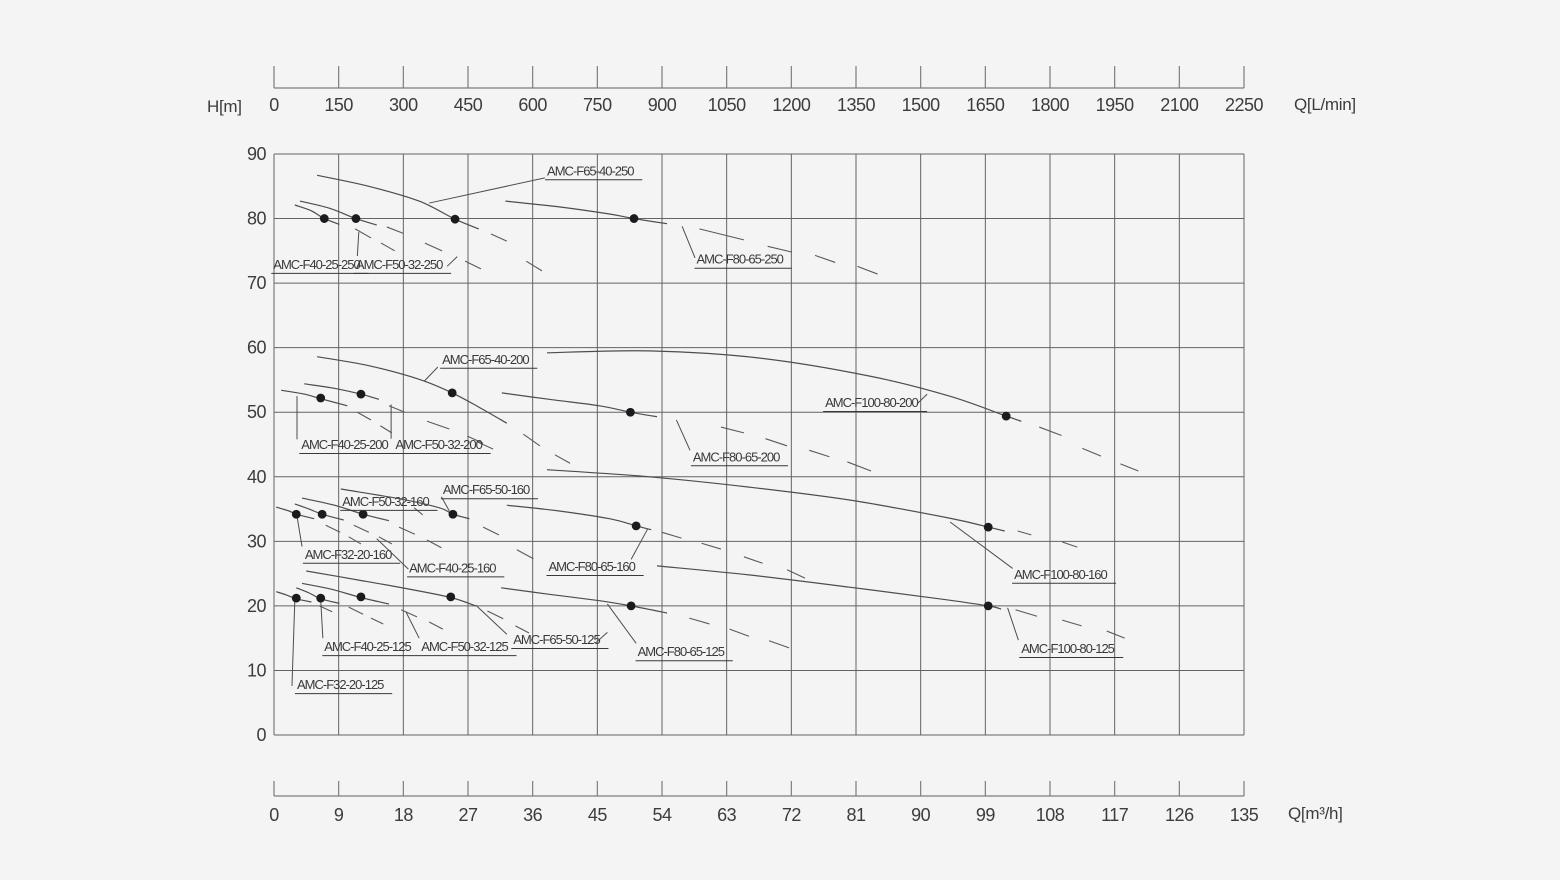  Describe the element at coordinates (486, 489) in the screenshot. I see `label-AMC-F65-50-160: AMC-F65-50-160` at that location.